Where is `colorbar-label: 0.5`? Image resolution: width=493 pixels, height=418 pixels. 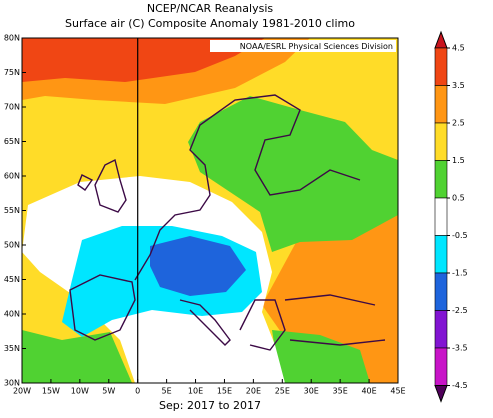 colorbar-label: 0.5 is located at coordinates (458, 198).